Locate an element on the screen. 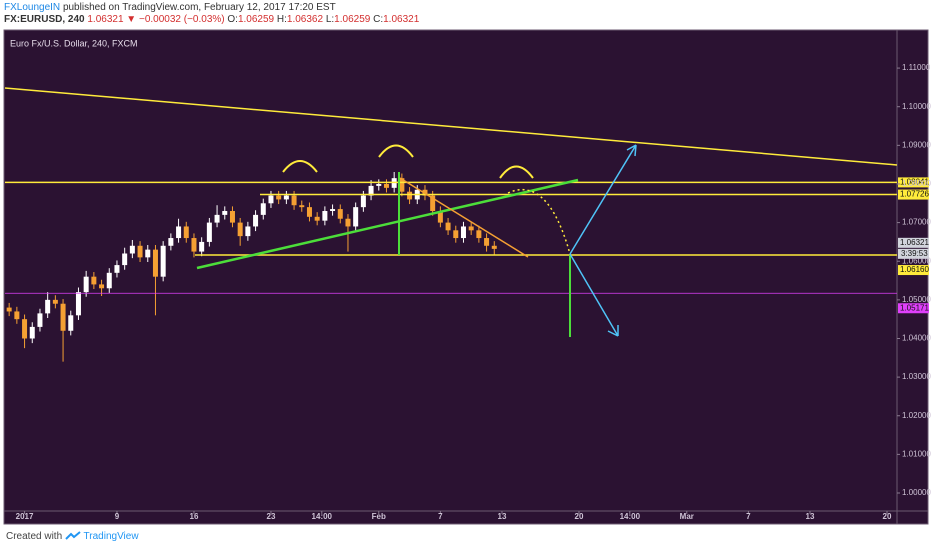 The width and height of the screenshot is (932, 550). countdown-bg is located at coordinates (913, 253).